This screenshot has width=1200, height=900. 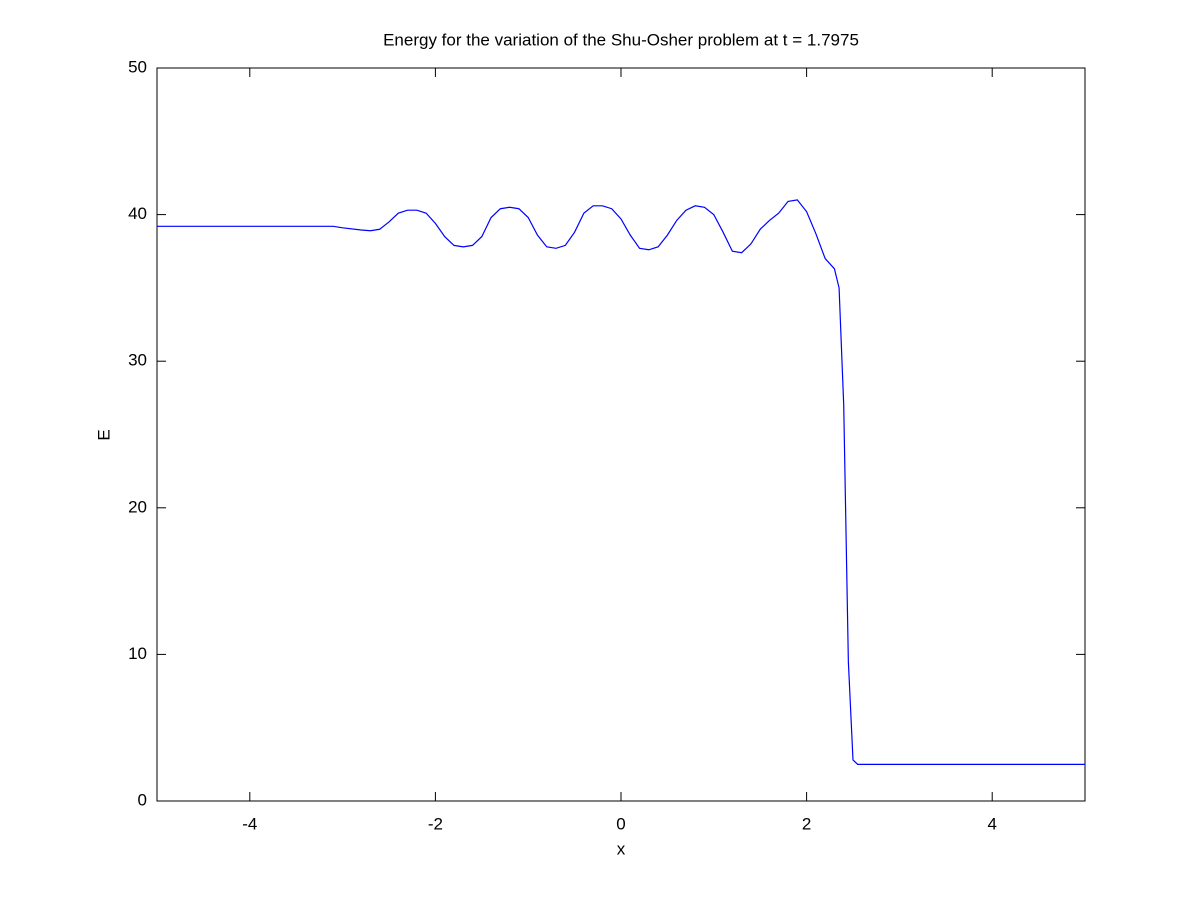 What do you see at coordinates (103, 434) in the screenshot?
I see `y-axis-label: E` at bounding box center [103, 434].